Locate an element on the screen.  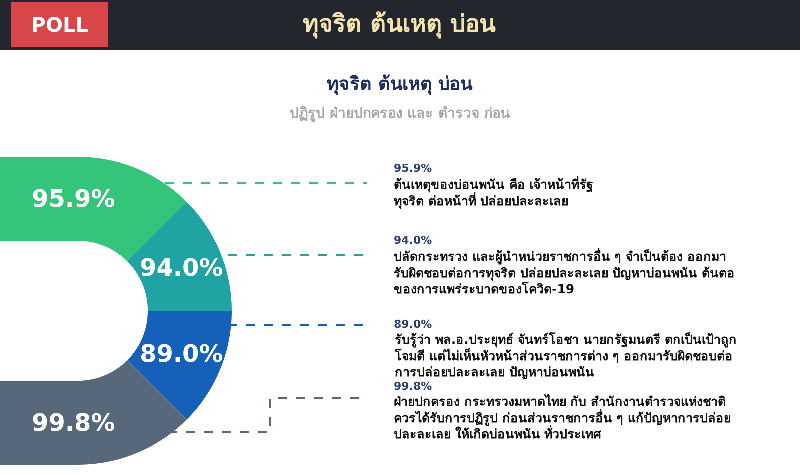
category-label: ต้นเหตุของบ่อนพนัน คือ เจ้าหน้าที่รัฐ ทุจริต ต่อหน้าที่ ปล่อยปละละเลย is located at coordinates (494, 193).